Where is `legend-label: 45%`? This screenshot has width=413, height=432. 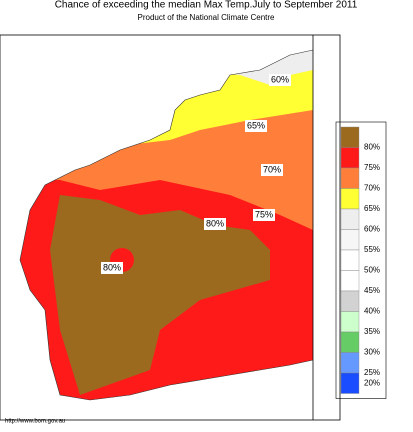 legend-label: 45% is located at coordinates (372, 290).